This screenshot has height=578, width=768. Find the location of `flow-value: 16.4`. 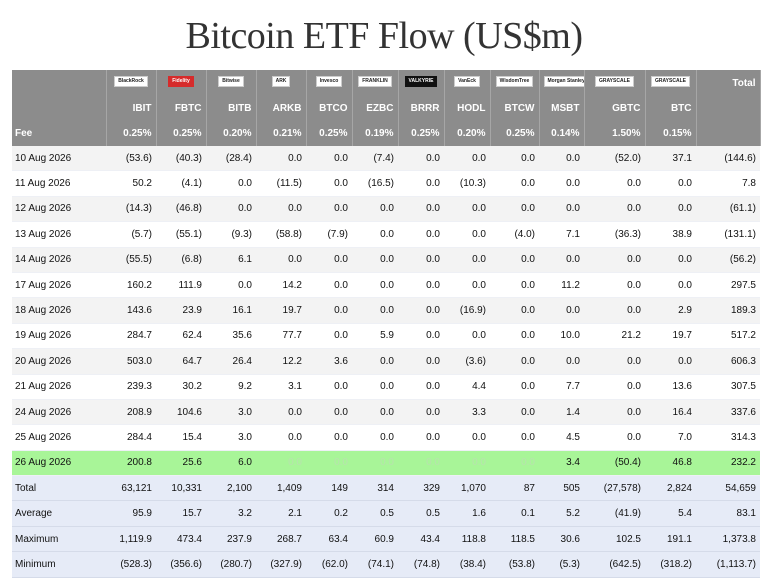

flow-value: 16.4 is located at coordinates (670, 412).